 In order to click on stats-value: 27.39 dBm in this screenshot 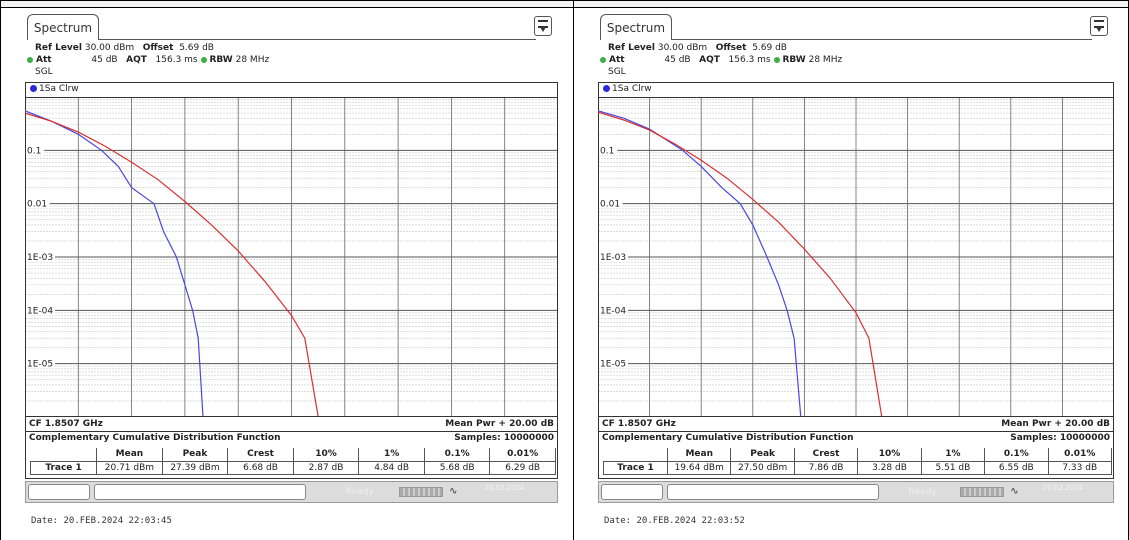, I will do `click(195, 467)`.